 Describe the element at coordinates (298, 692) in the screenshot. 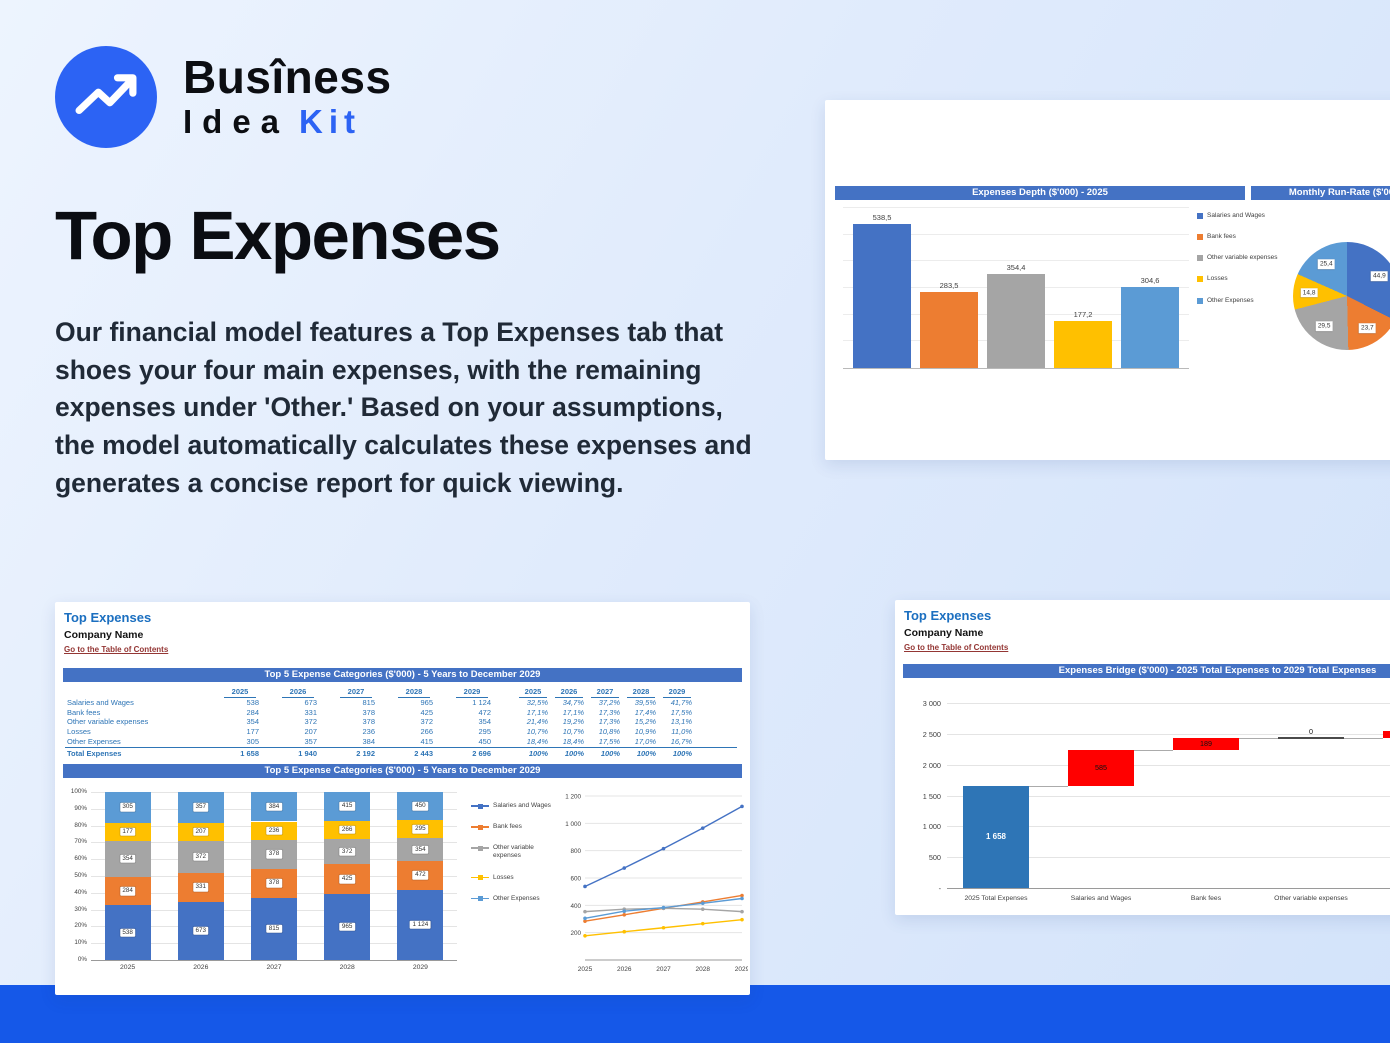

I see `year-header: 2026` at that location.